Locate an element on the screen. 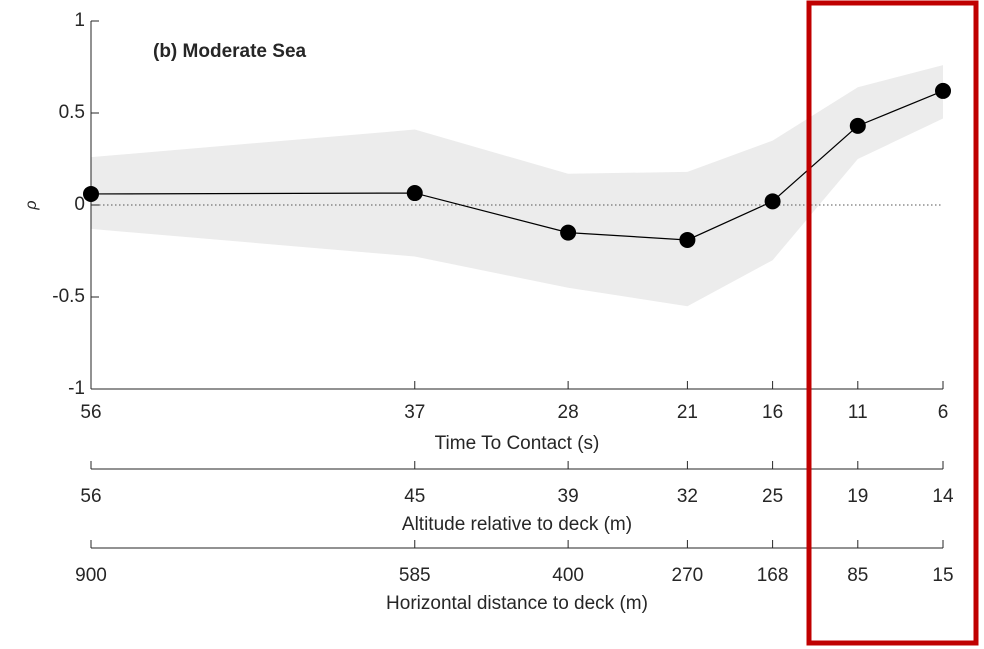  secondary-tick-label: 45 is located at coordinates (414, 496).